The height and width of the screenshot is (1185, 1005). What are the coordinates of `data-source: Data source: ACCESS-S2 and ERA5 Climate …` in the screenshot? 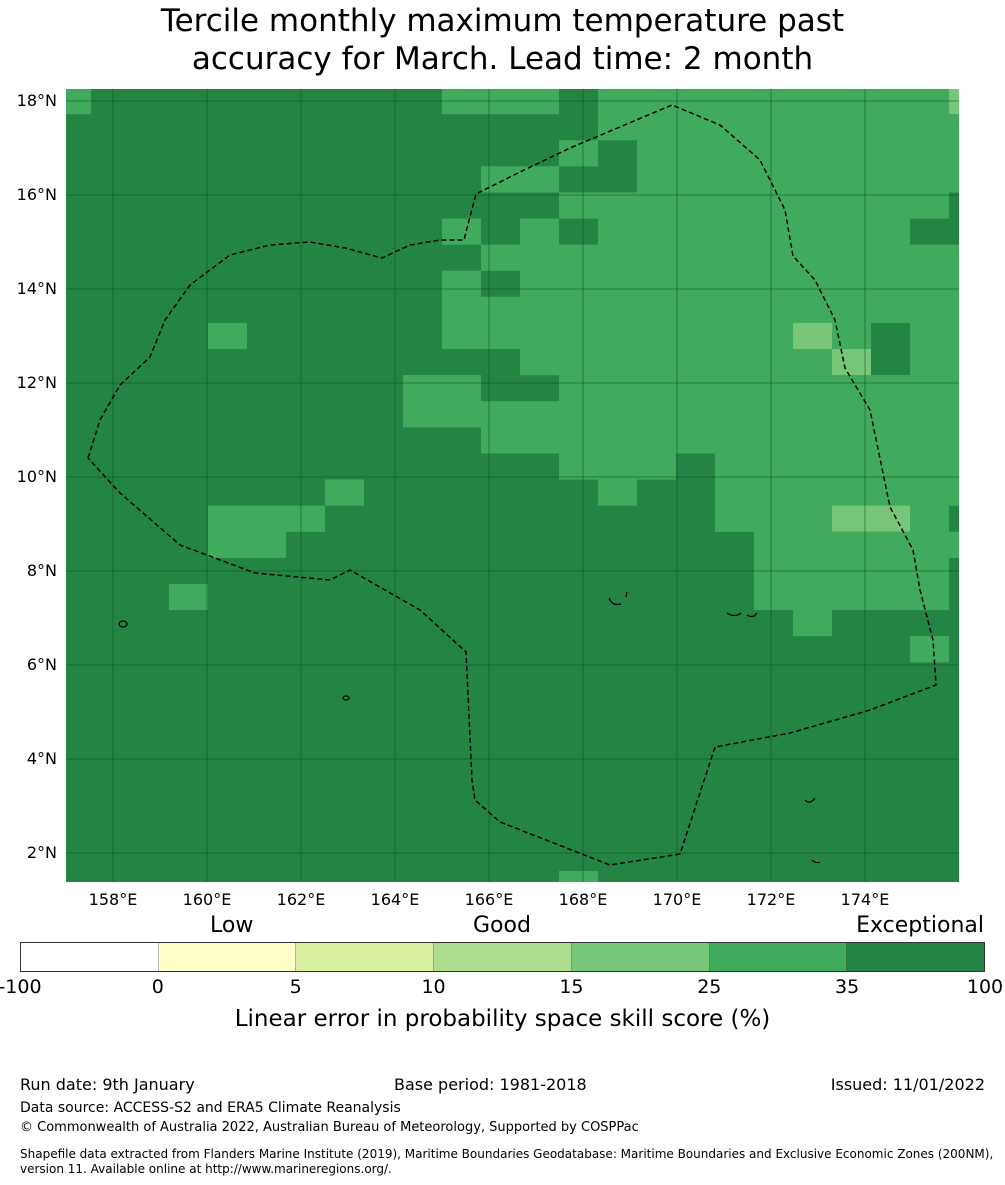 It's located at (210, 1108).